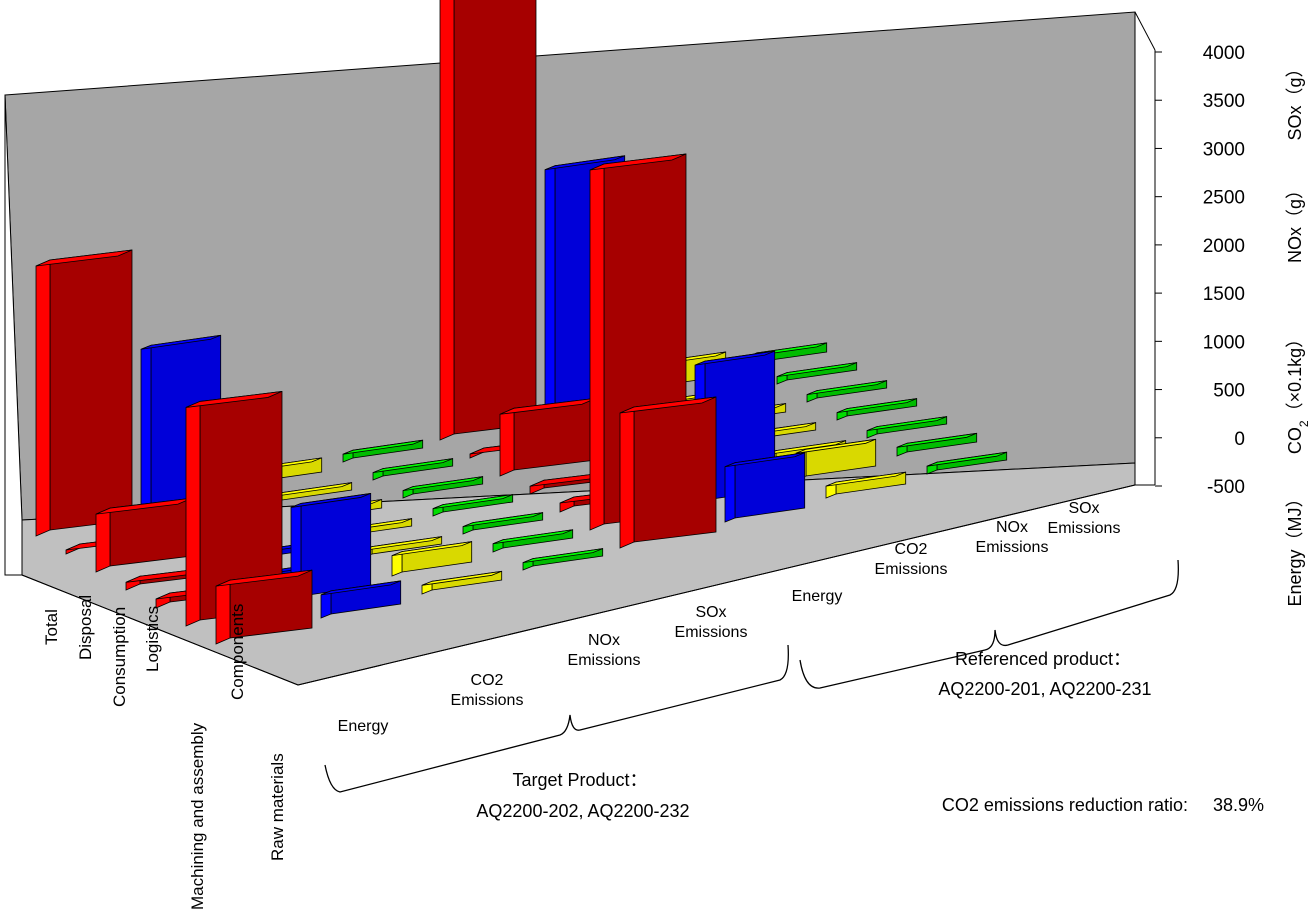 The image size is (1313, 915). What do you see at coordinates (1224, 198) in the screenshot?
I see `z-tick-label: 2500` at bounding box center [1224, 198].